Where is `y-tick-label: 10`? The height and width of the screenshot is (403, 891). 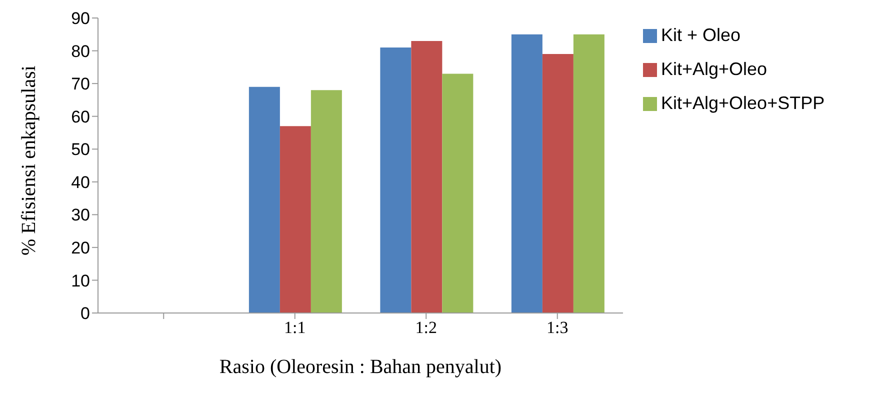 y-tick-label: 10 is located at coordinates (80, 280).